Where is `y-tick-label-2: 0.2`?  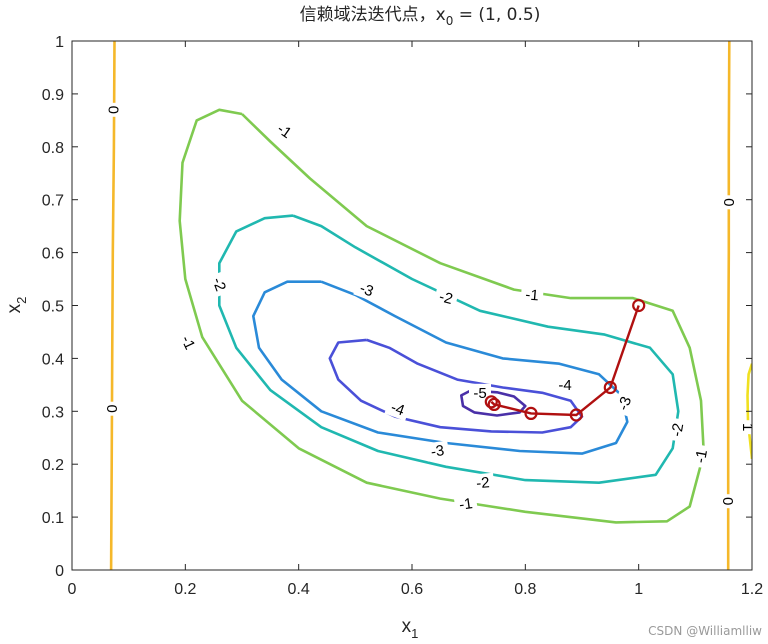
y-tick-label-2: 0.2 is located at coordinates (53, 465).